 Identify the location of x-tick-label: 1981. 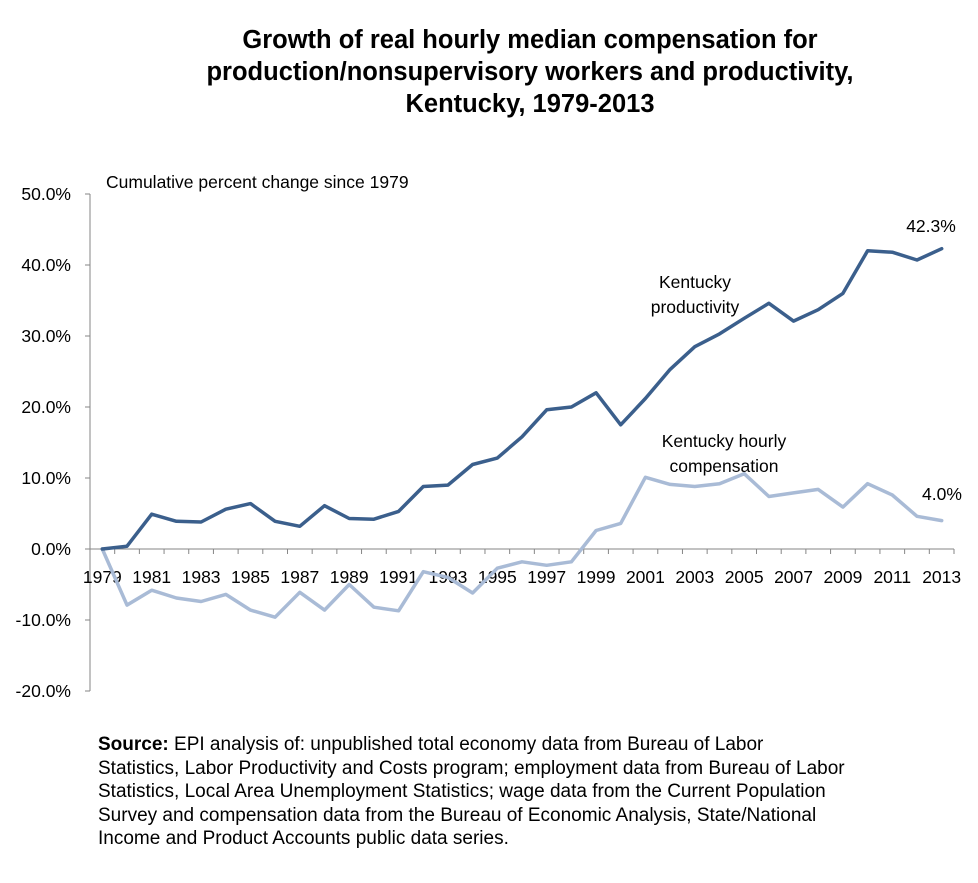
(151, 577).